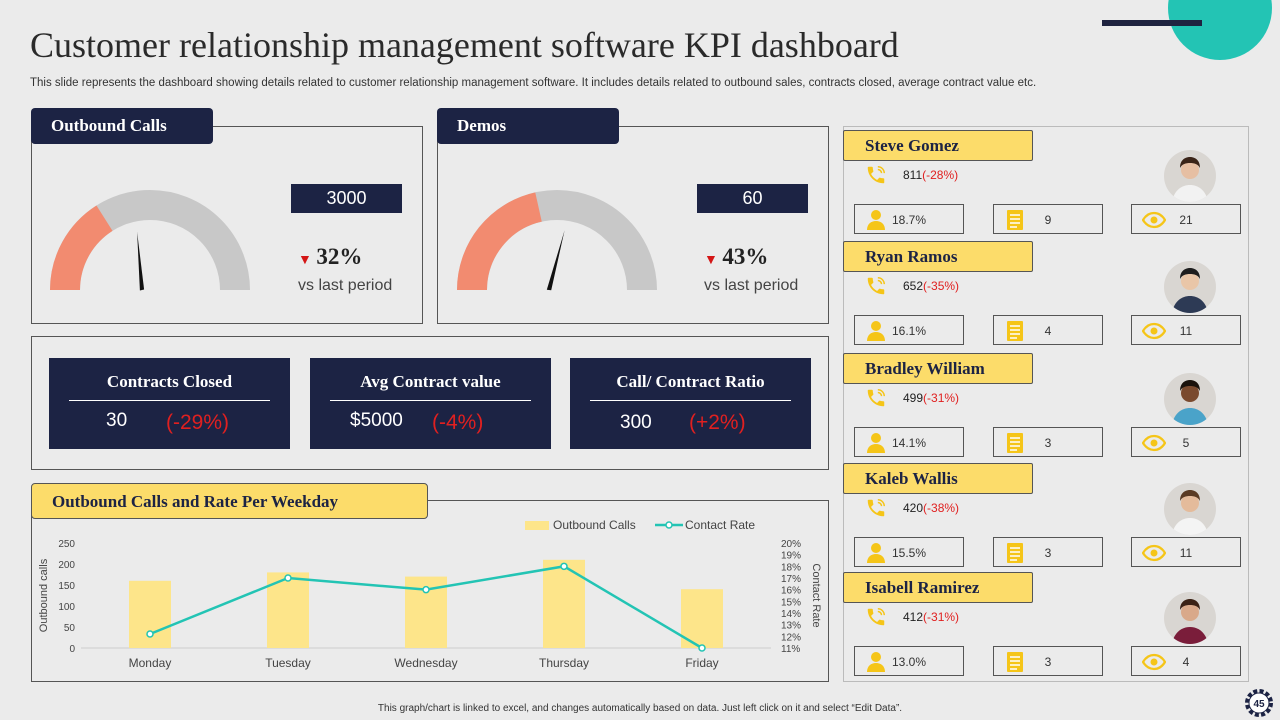  I want to click on person-stat1: 16.1%, so click(909, 331).